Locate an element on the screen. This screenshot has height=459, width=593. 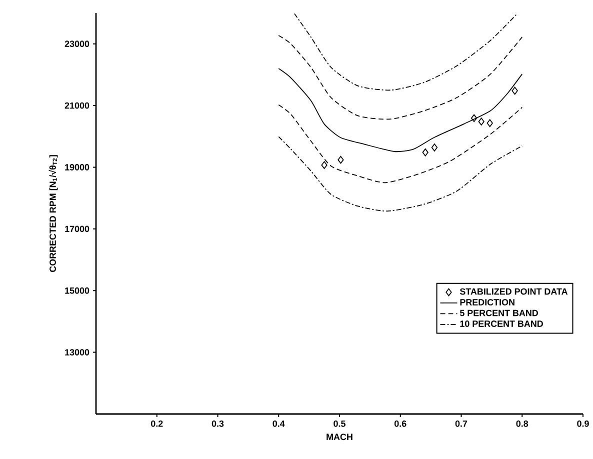
x-tick-label: 0.4 is located at coordinates (278, 423).